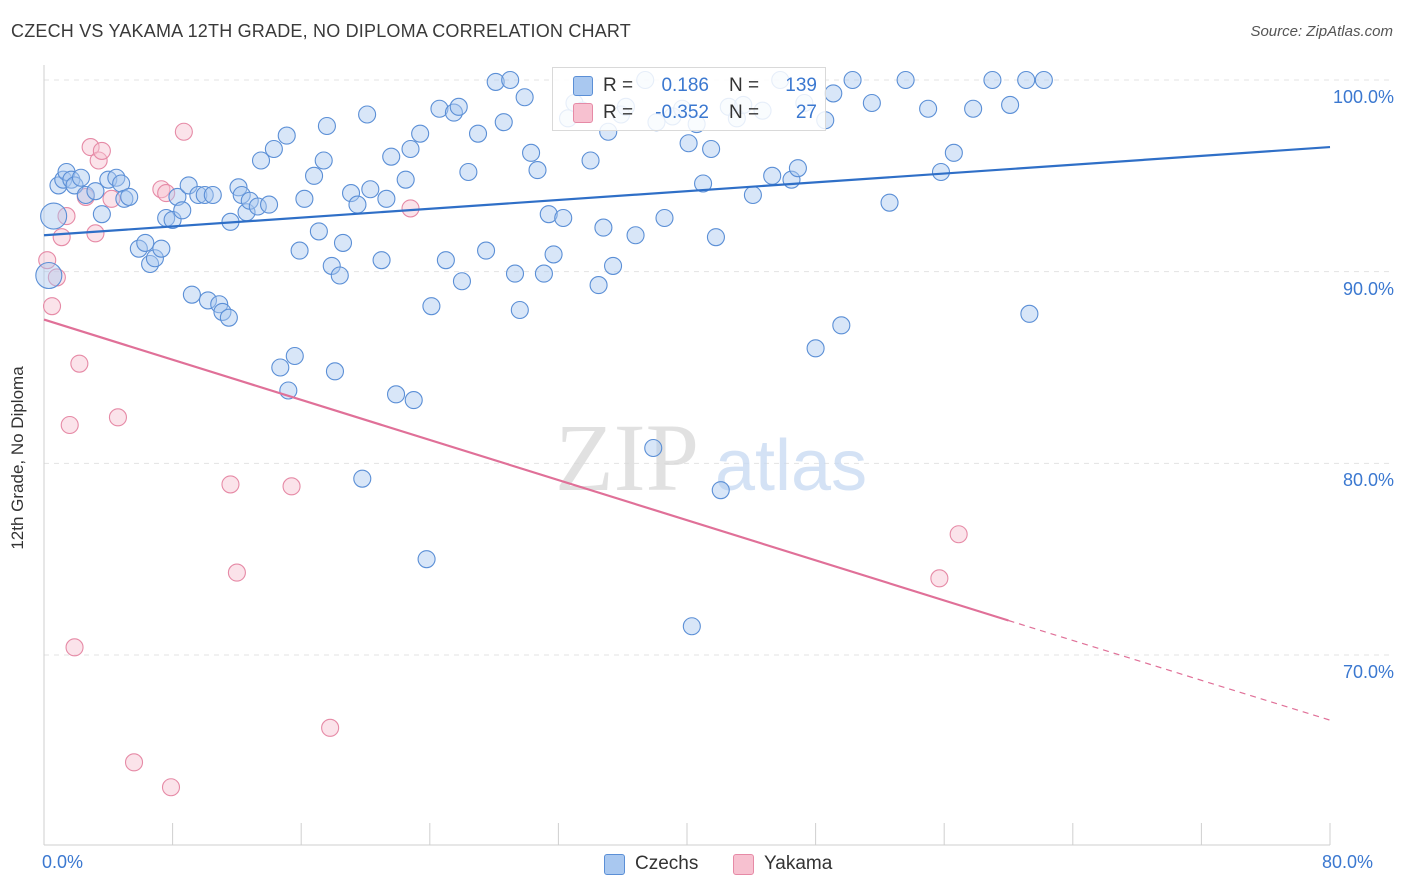 This screenshot has width=1406, height=892. Describe the element at coordinates (711, 457) in the screenshot. I see `watermark: ZIP atlas` at that location.